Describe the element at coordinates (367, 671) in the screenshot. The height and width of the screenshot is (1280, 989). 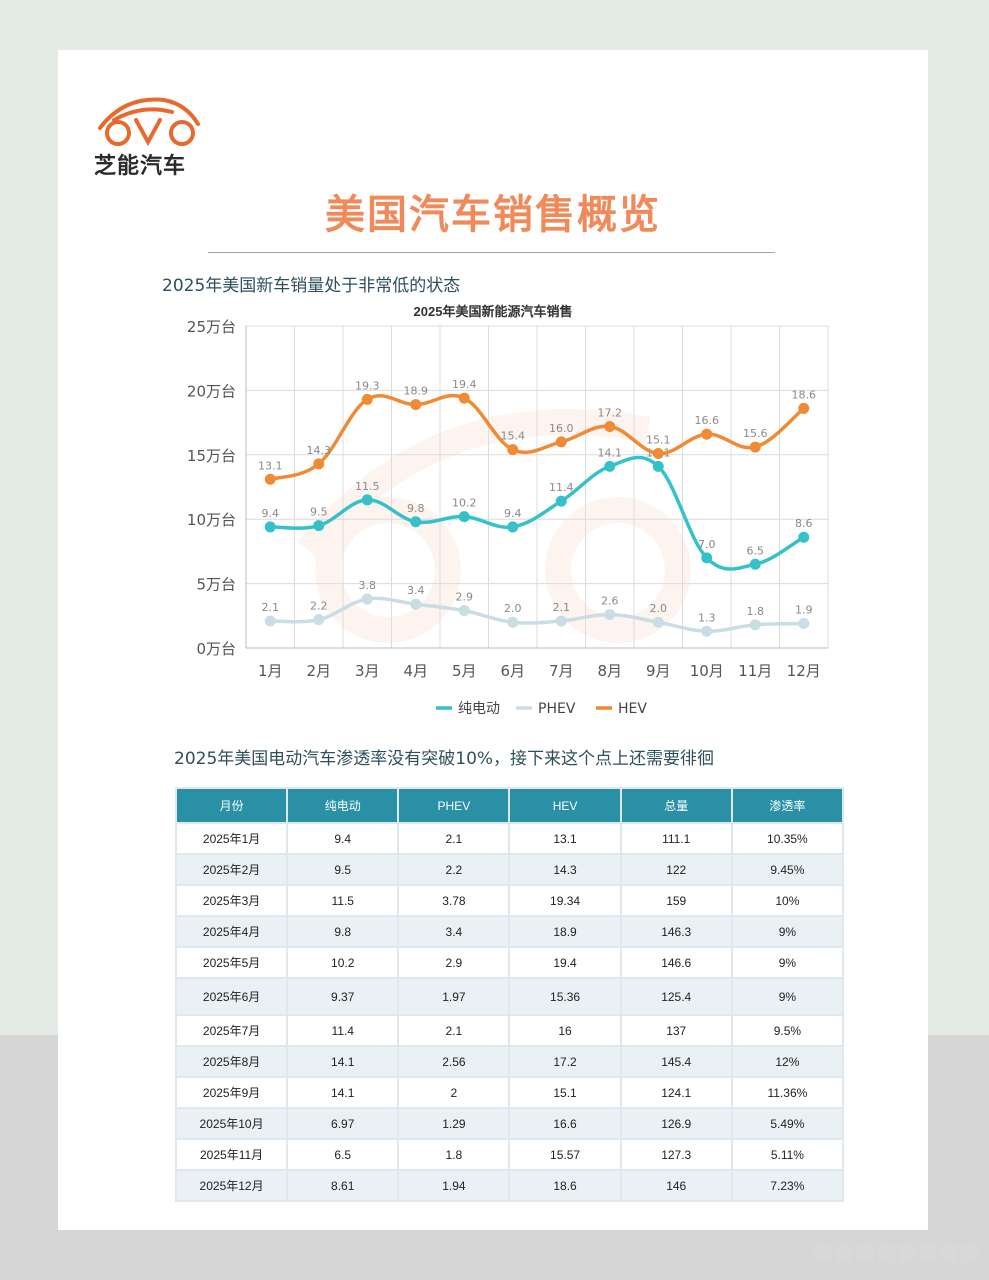
I see `x-tick-label: 3月` at that location.